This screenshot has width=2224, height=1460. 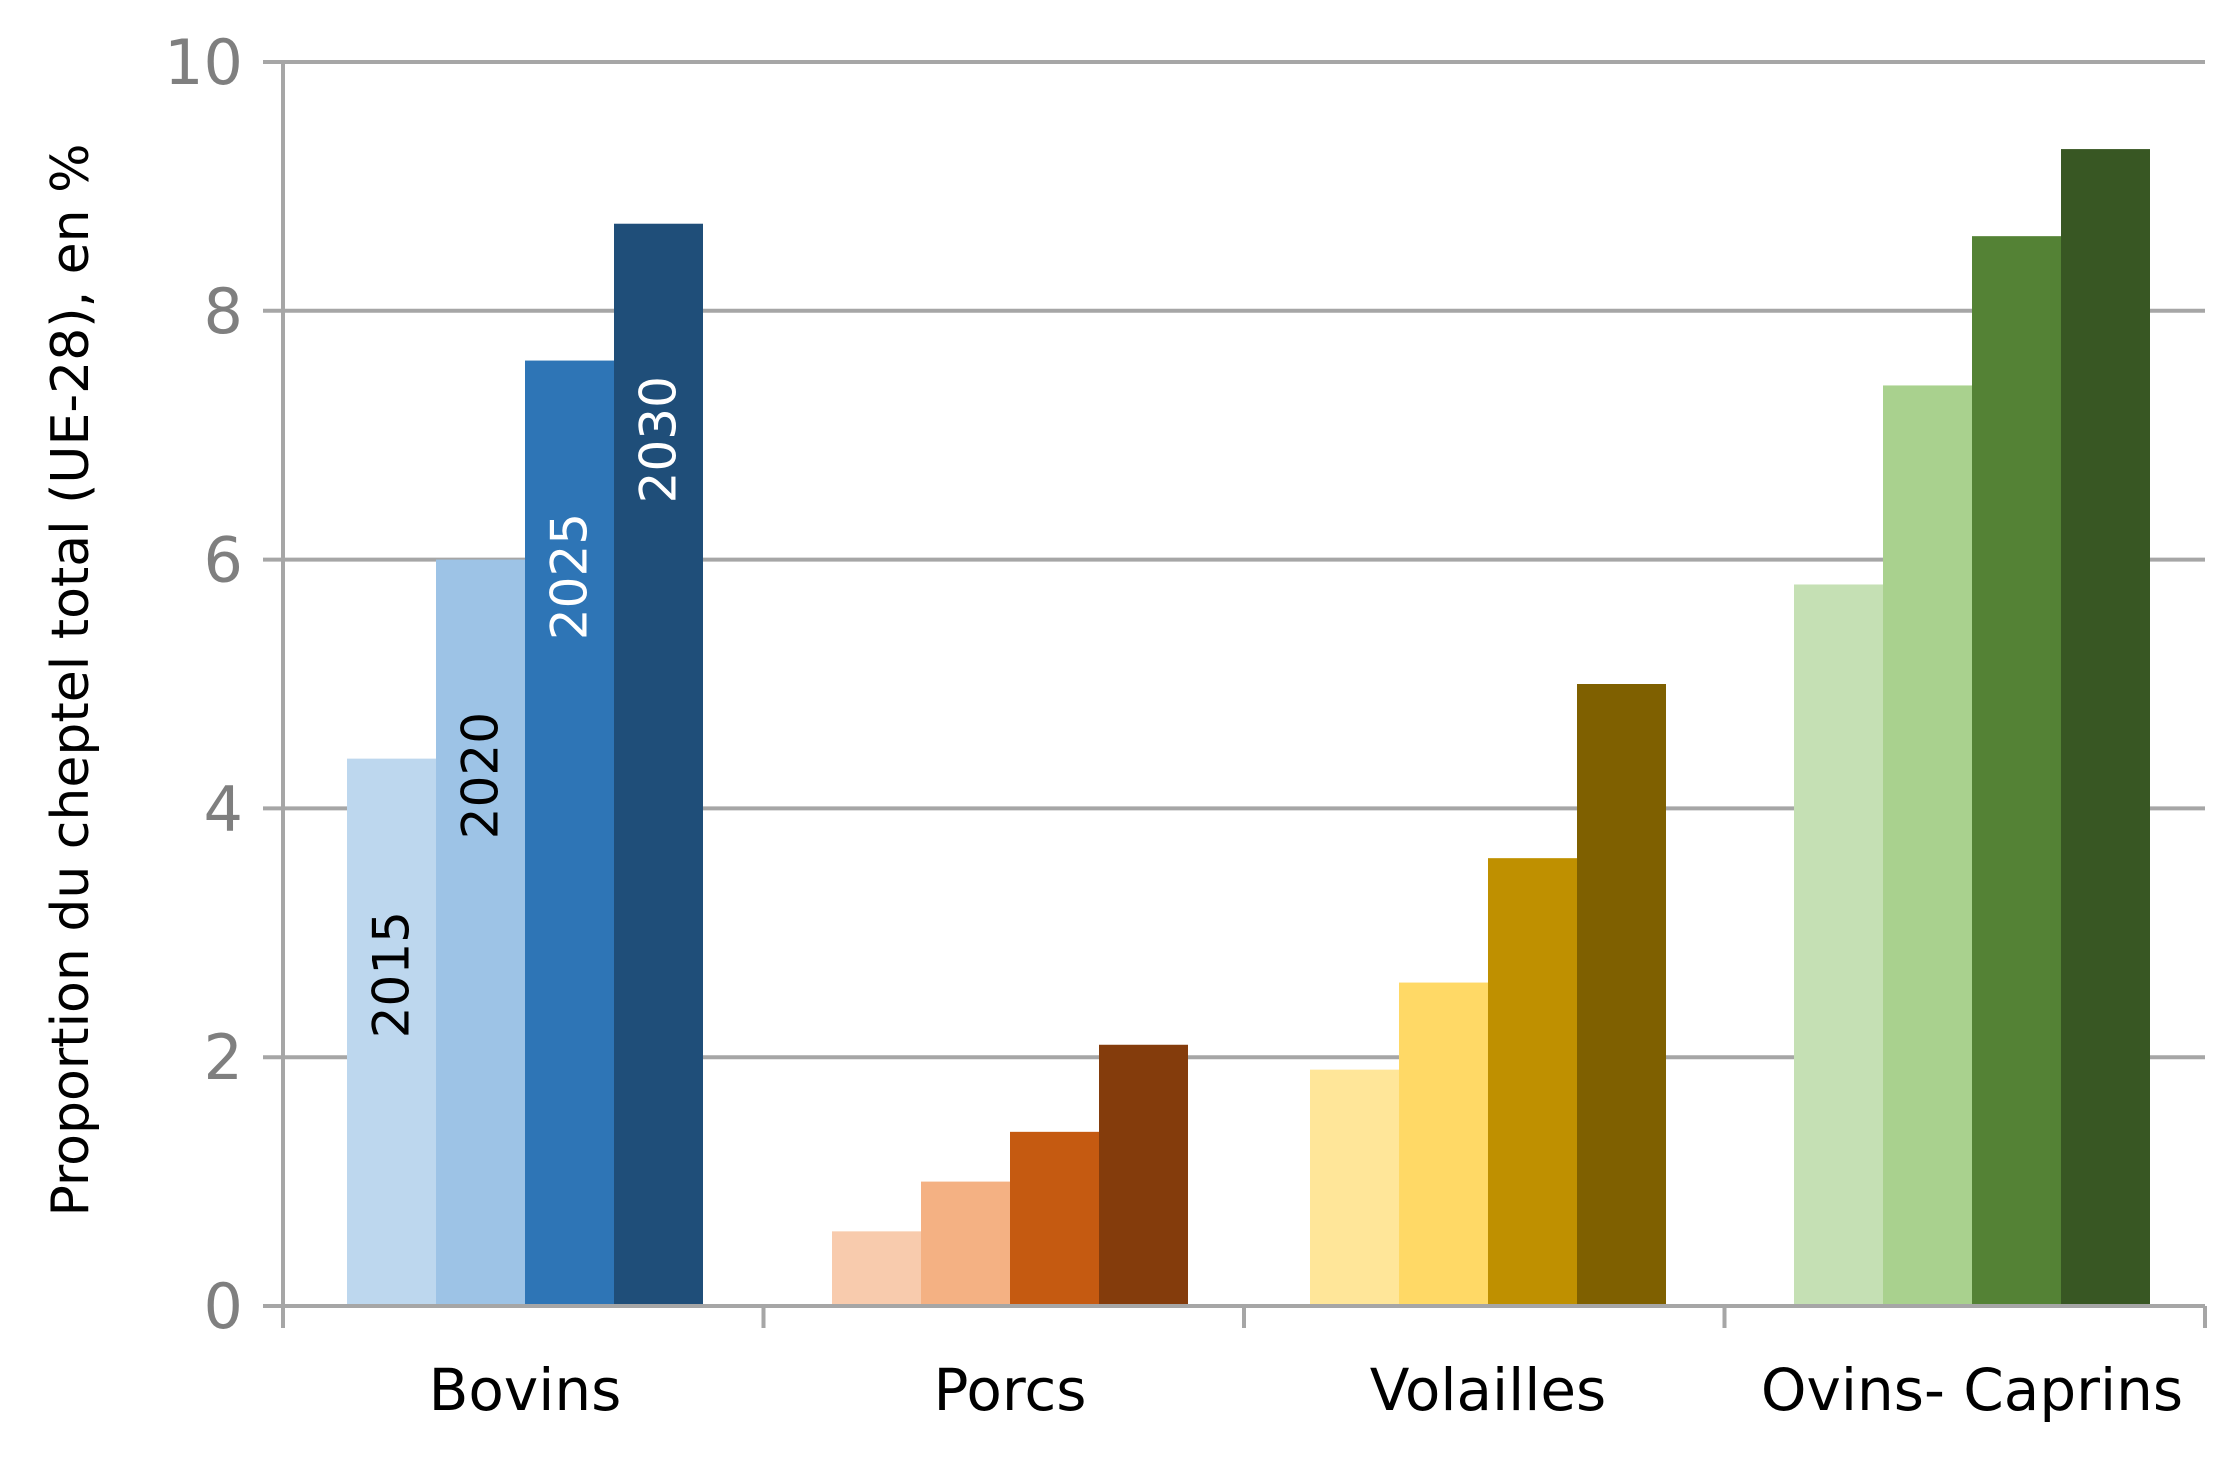 I want to click on series-label-2030: 2030, so click(x=659, y=439).